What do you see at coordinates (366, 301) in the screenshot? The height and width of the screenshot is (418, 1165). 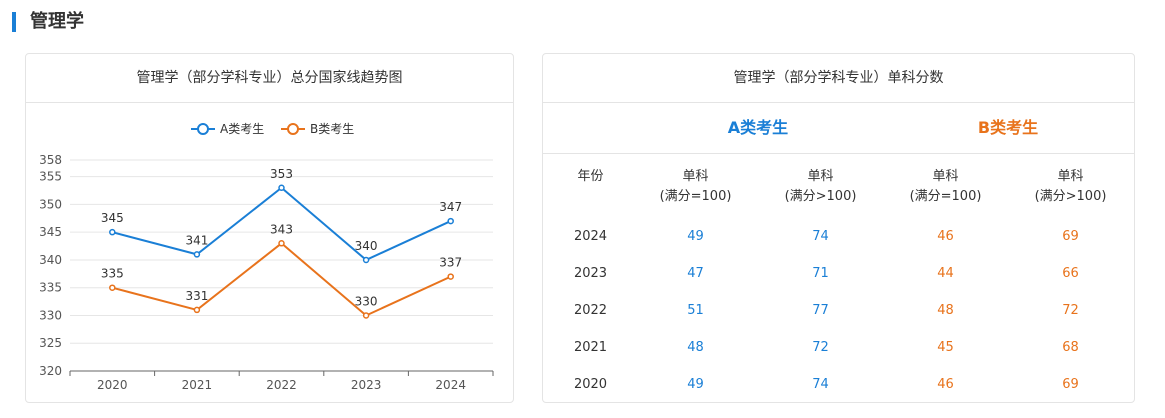 I see `data-label: 330` at bounding box center [366, 301].